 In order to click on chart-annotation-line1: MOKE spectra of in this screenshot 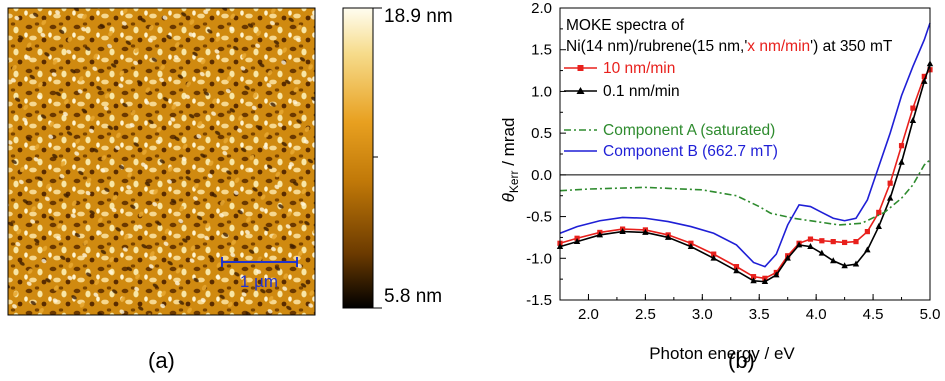, I will do `click(625, 25)`.